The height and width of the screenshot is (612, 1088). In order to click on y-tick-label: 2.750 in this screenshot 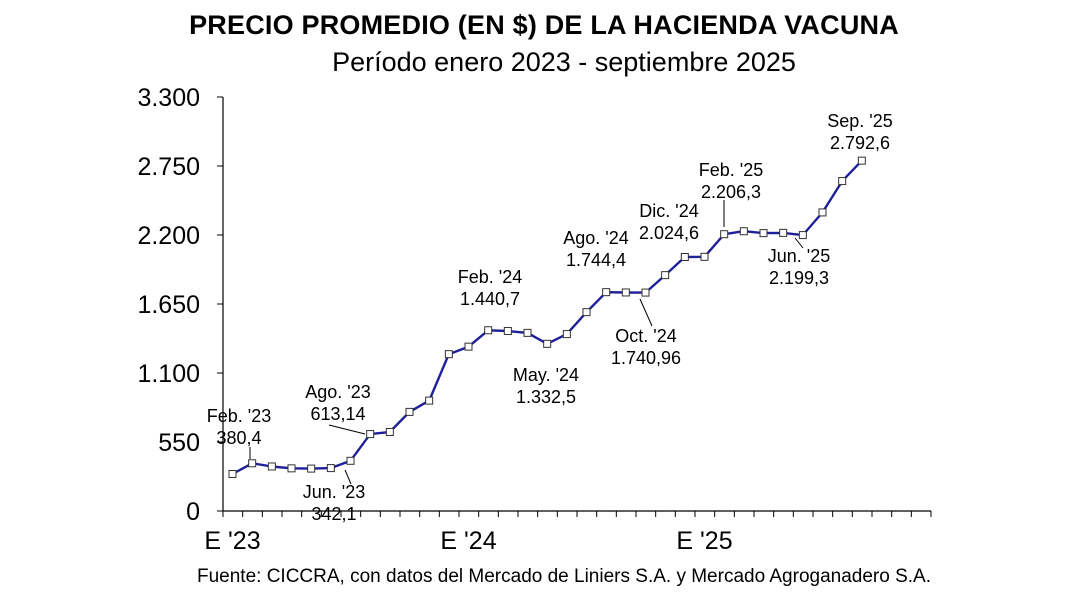, I will do `click(168, 167)`.